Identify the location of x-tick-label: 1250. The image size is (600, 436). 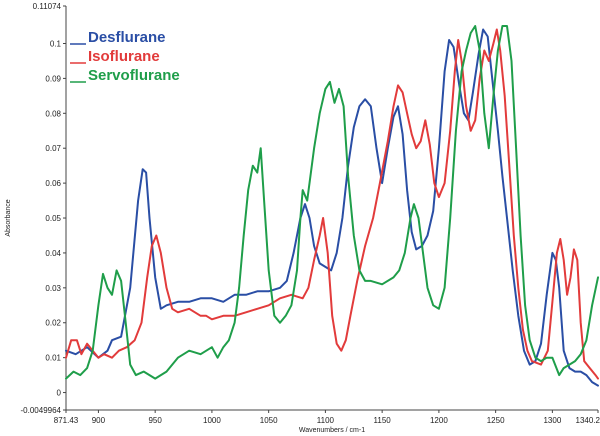
(496, 420).